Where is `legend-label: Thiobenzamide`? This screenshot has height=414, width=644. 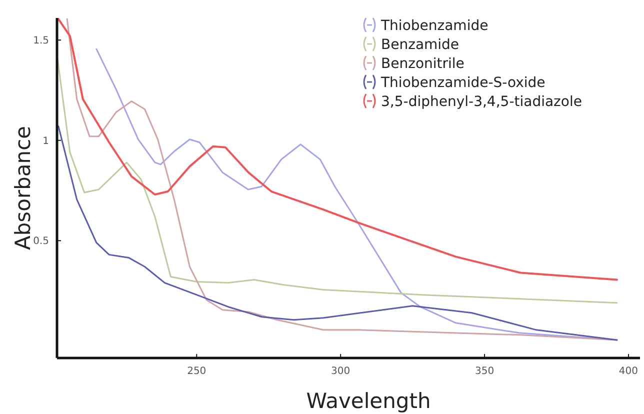
legend-label: Thiobenzamide is located at coordinates (434, 26).